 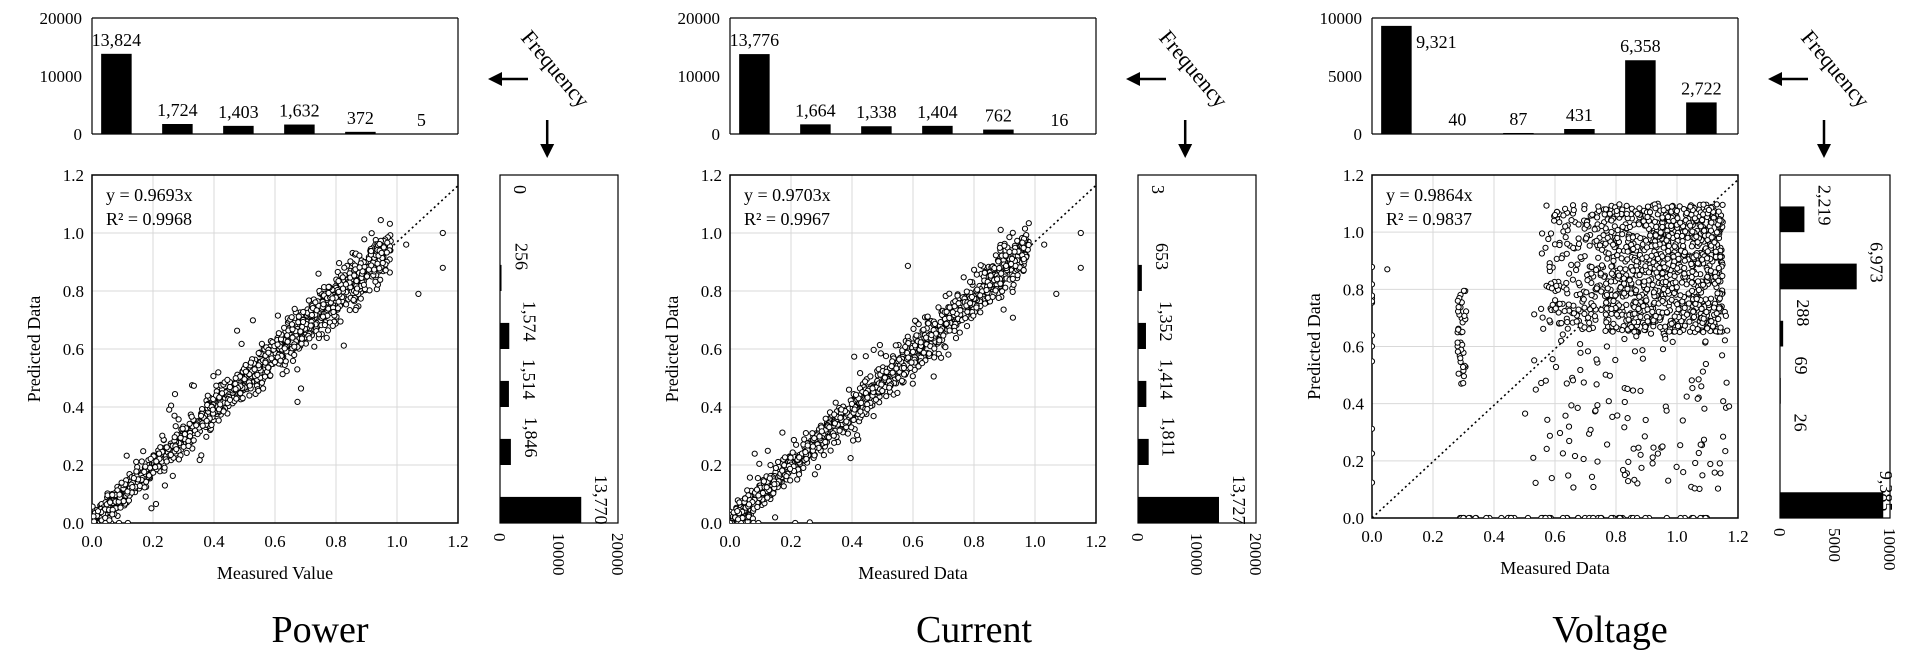 What do you see at coordinates (912, 541) in the screenshot?
I see `x-tick-label: 0.6` at bounding box center [912, 541].